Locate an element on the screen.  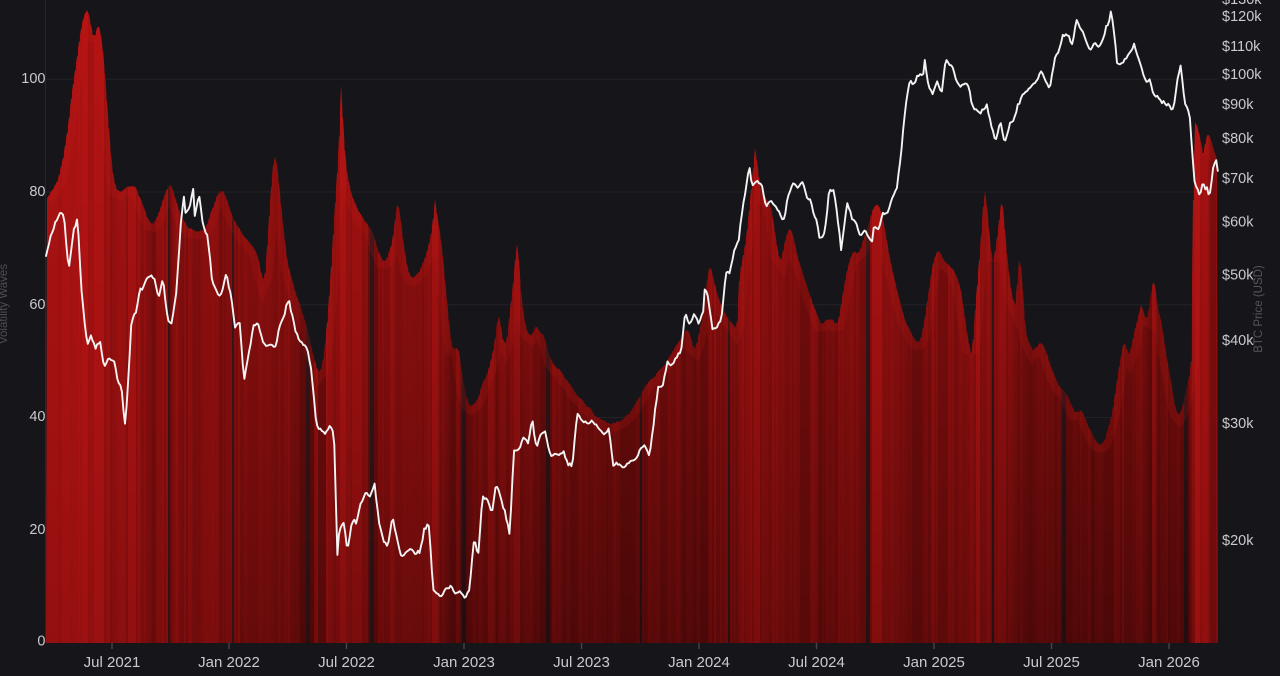
svg-text: $30k is located at coordinates (1238, 424).